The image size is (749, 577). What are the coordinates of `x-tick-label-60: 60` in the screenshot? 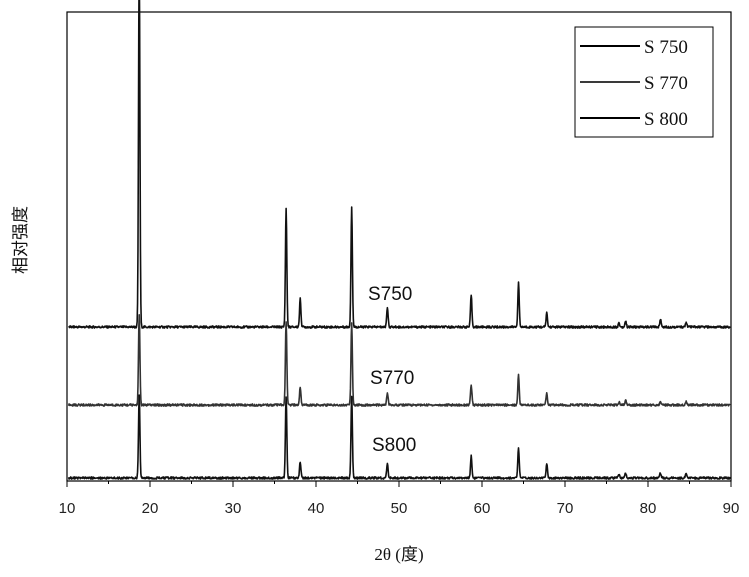 It's located at (482, 508).